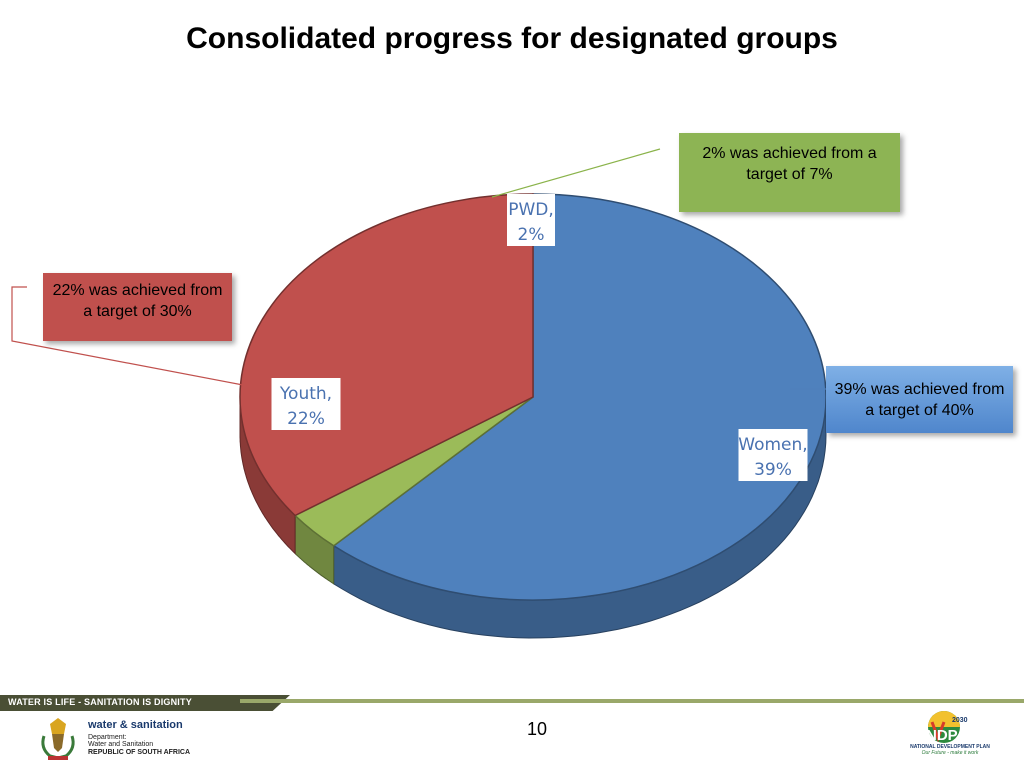 The image size is (1024, 768). What do you see at coordinates (950, 747) in the screenshot?
I see `ndp-name: NATIONAL DEVELOPMENT PLAN` at bounding box center [950, 747].